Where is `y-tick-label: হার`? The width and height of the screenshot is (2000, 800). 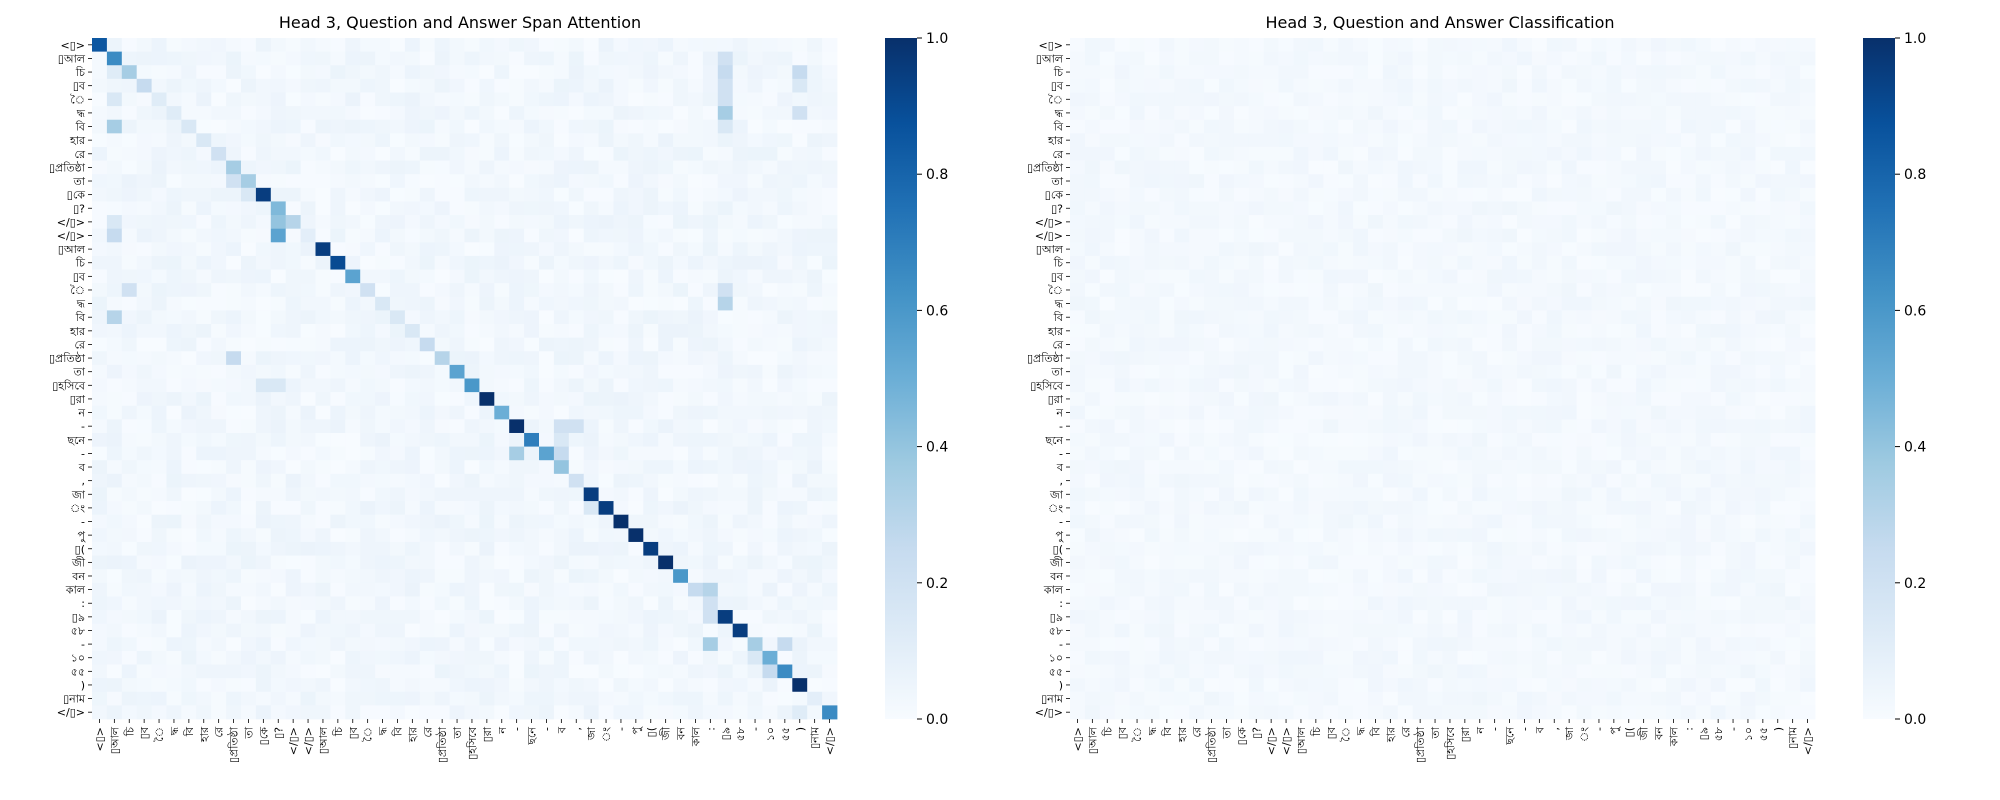 y-tick-label: হার is located at coordinates (77, 140).